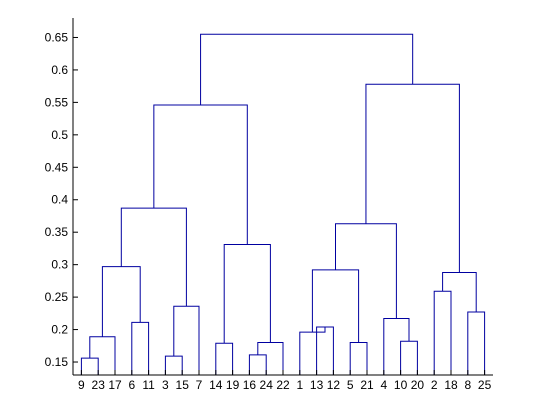  What do you see at coordinates (99, 385) in the screenshot?
I see `leaf-label: 23` at bounding box center [99, 385].